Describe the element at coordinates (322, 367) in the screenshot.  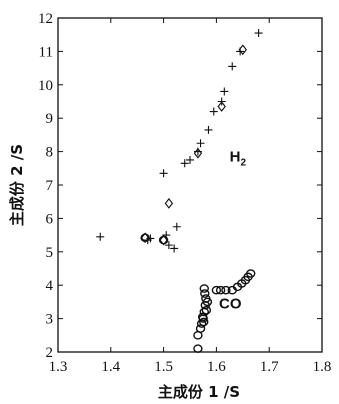
I see `x-tick-label: 1.8` at that location.